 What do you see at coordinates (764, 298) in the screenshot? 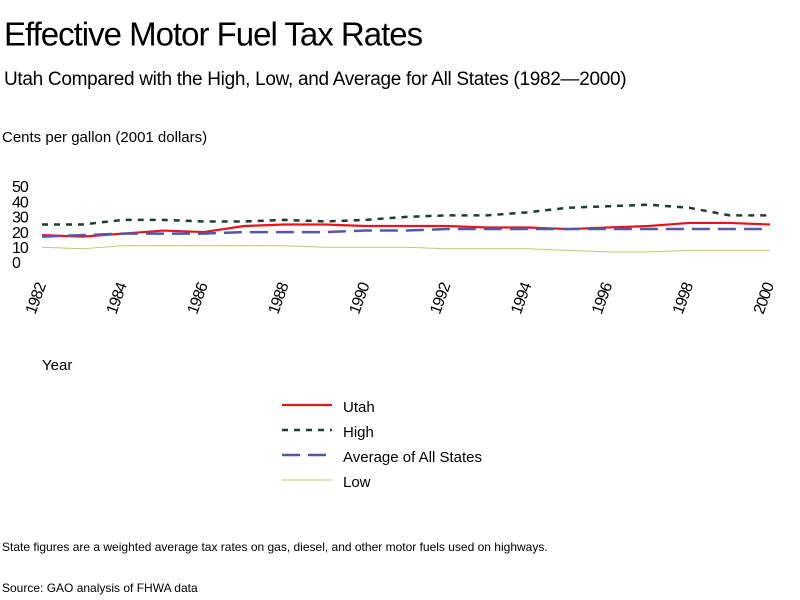
I see `x-tick-label: 2000` at bounding box center [764, 298].